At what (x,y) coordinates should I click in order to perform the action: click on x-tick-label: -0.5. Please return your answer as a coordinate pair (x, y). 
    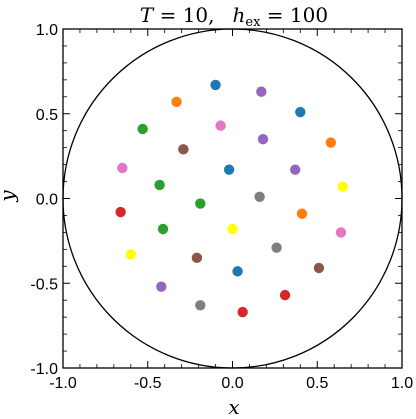
    Looking at the image, I should click on (148, 383).